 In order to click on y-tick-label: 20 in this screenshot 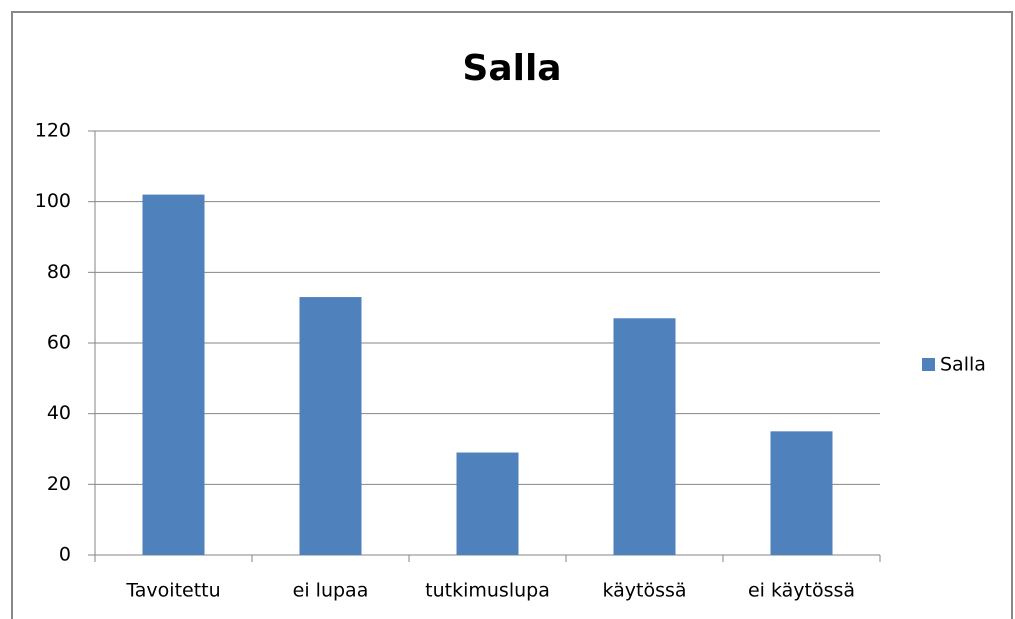, I will do `click(59, 484)`.